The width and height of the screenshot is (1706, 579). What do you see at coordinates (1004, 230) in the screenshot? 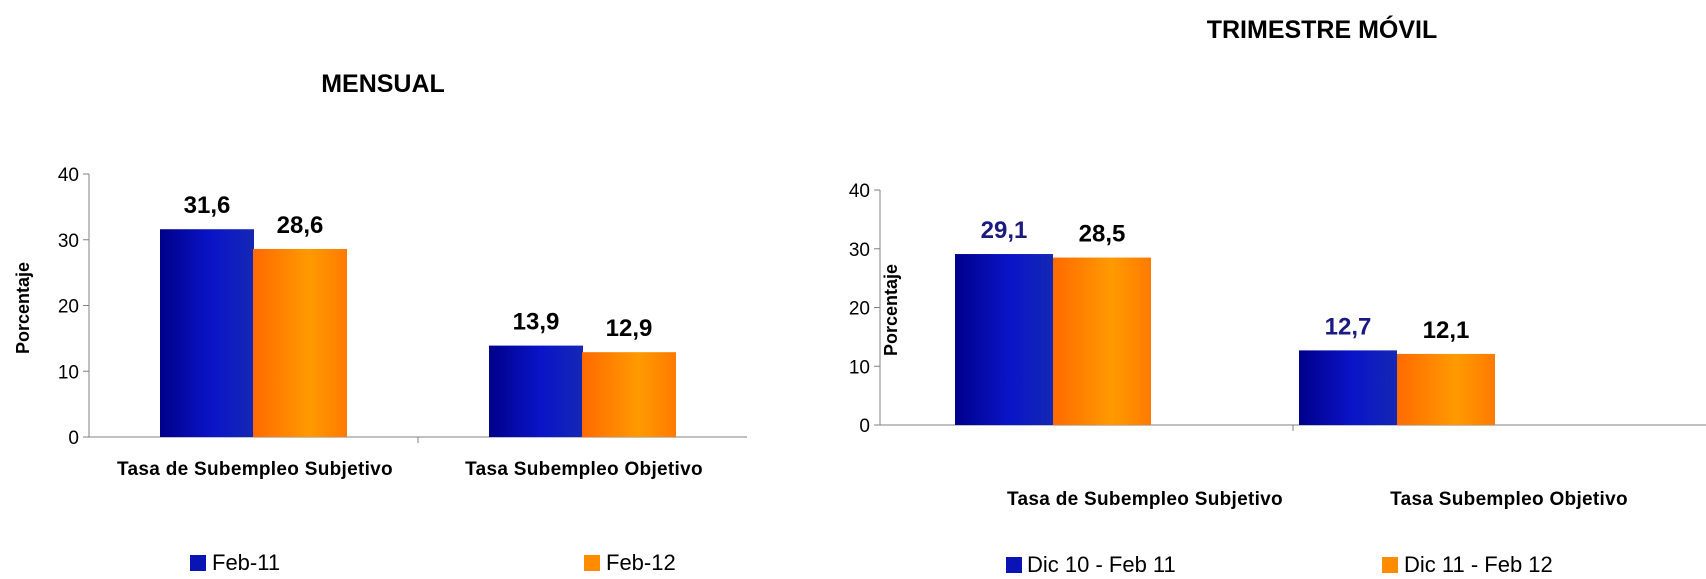
I see `data-label: 29,1` at bounding box center [1004, 230].